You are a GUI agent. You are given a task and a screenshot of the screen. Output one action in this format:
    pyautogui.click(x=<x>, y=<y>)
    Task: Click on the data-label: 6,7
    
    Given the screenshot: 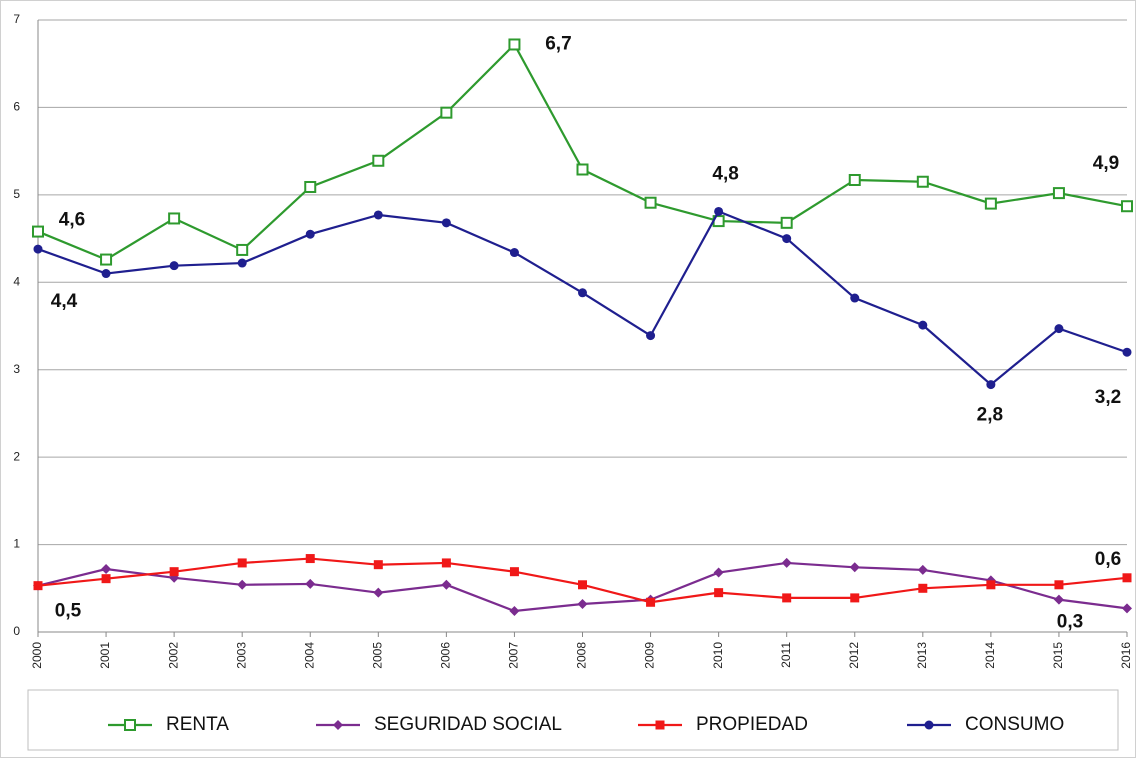 What is the action you would take?
    pyautogui.click(x=558, y=43)
    